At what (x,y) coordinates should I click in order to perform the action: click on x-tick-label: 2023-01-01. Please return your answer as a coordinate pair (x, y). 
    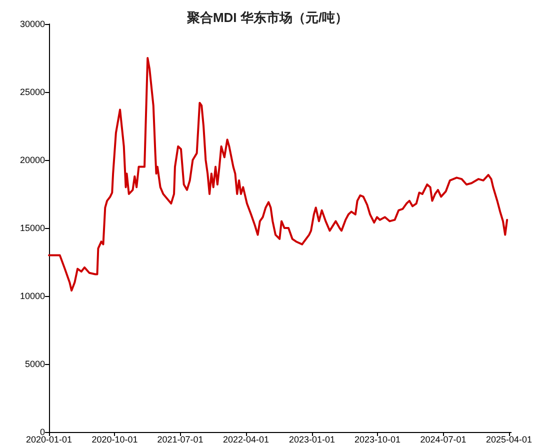
    Looking at the image, I should click on (312, 439).